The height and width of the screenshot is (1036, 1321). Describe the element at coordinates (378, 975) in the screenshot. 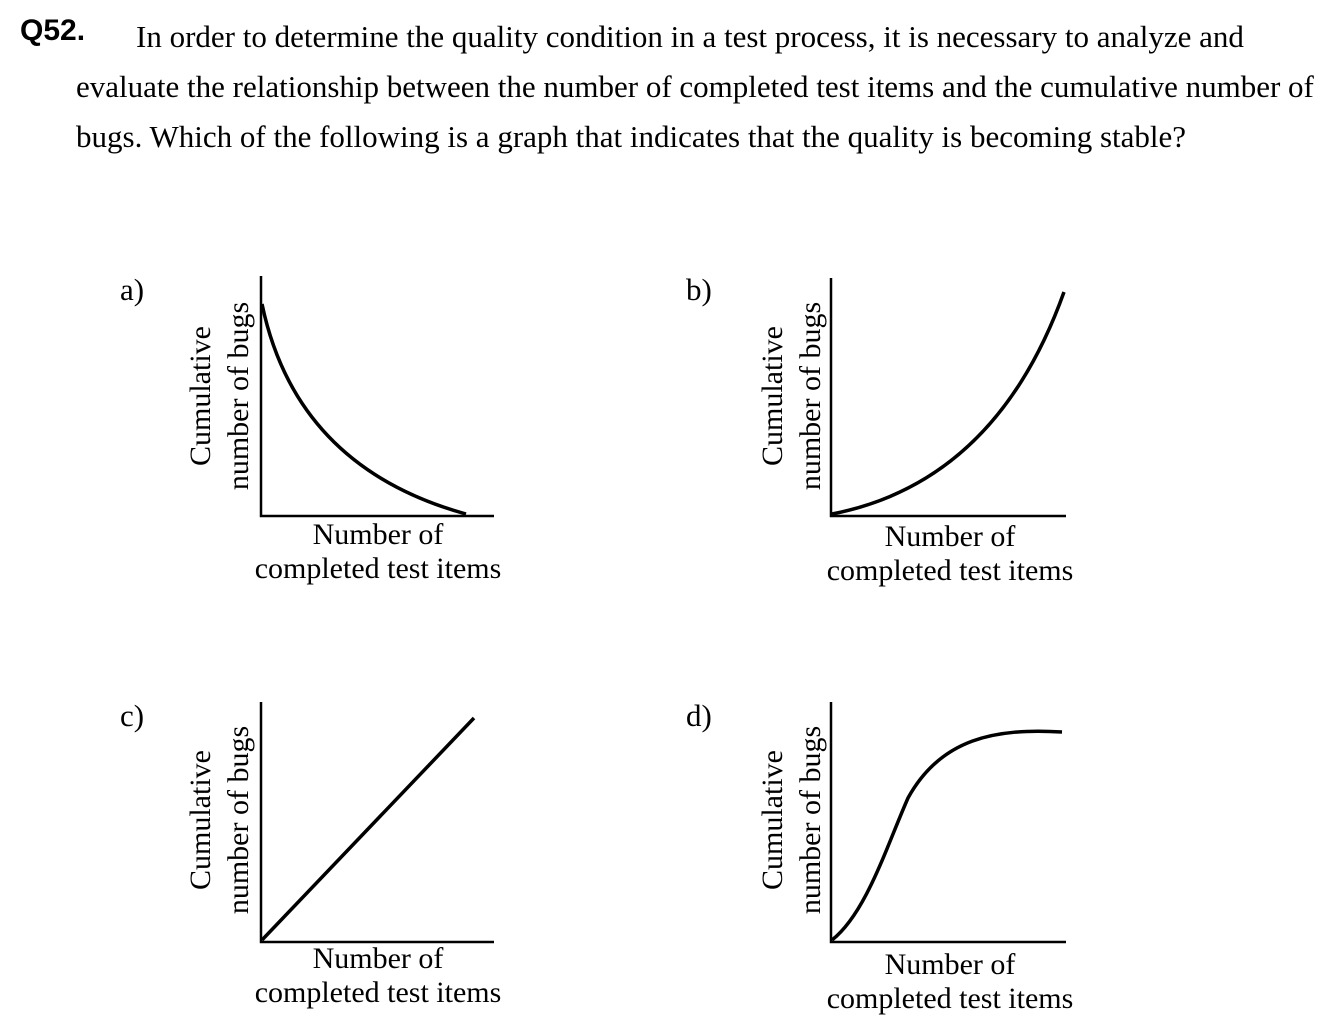

I see `option-c-x-label: Number of completed test items` at that location.